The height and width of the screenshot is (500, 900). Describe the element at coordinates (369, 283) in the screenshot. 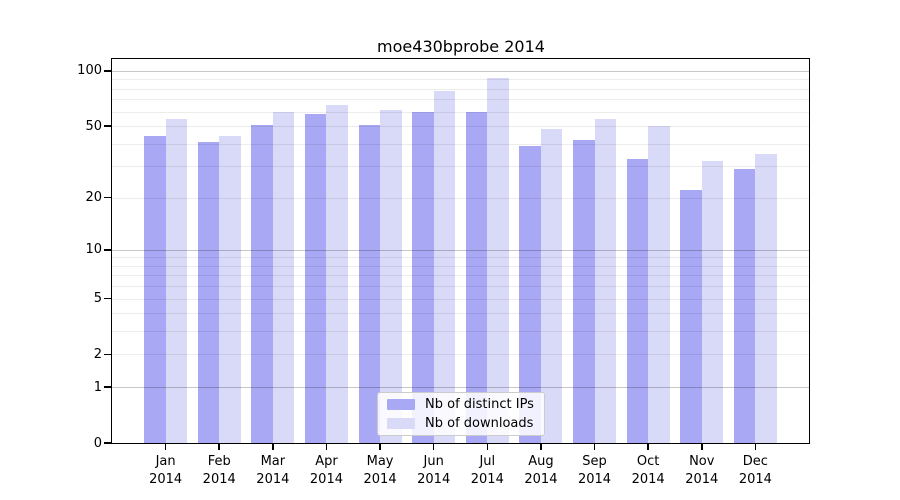

I see `bar-distinct-ips-may` at that location.